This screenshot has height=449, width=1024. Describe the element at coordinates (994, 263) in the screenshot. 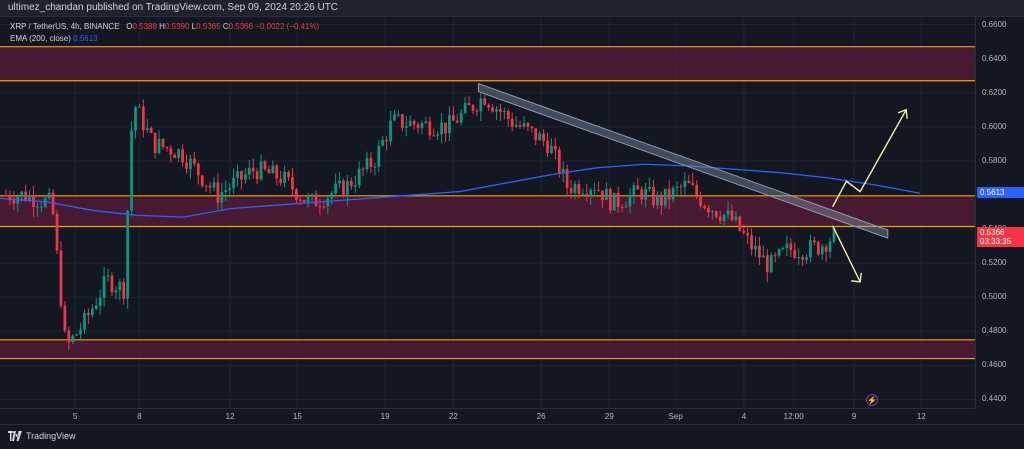

I see `price-tick-label: 0.5200` at that location.